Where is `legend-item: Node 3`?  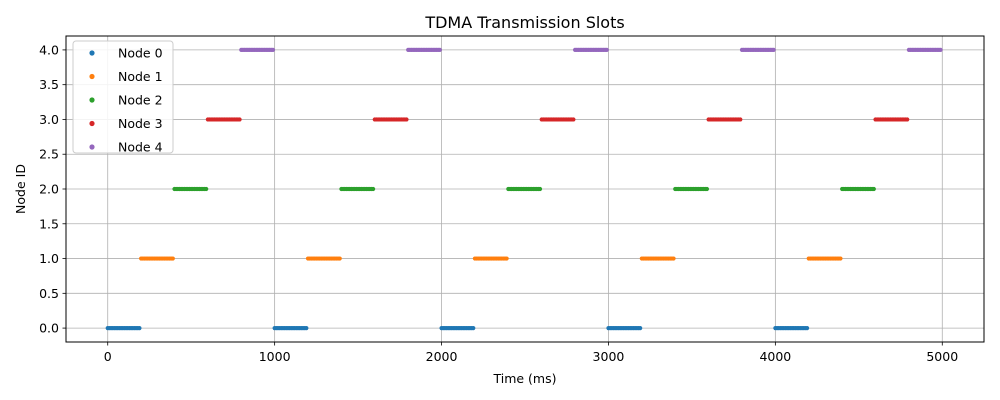
legend-item: Node 3 is located at coordinates (126, 123).